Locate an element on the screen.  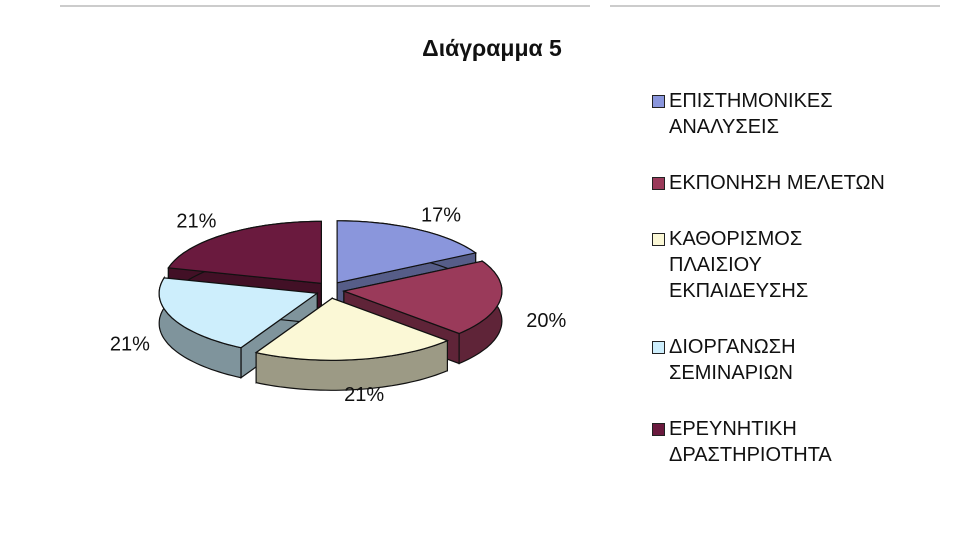
legend-item: ΚΑΘΟΡΙΣΜΟΣ ΠΛΑΙΣΙΟΥ ΕΚΠΑΙΔΕΥΣΗΣ is located at coordinates (802, 265).